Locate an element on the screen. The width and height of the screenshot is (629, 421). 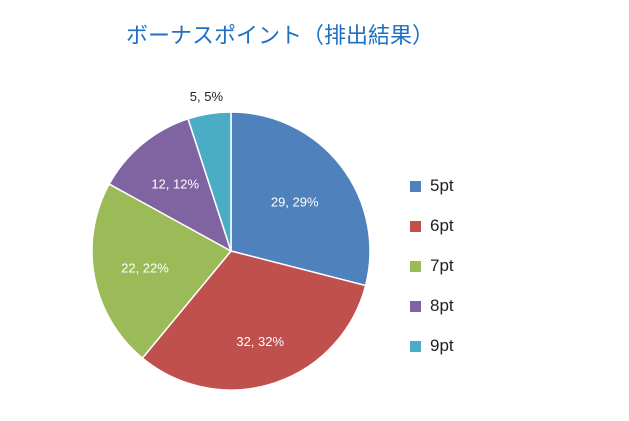
data-label-7pt: 22, 22% is located at coordinates (145, 267).